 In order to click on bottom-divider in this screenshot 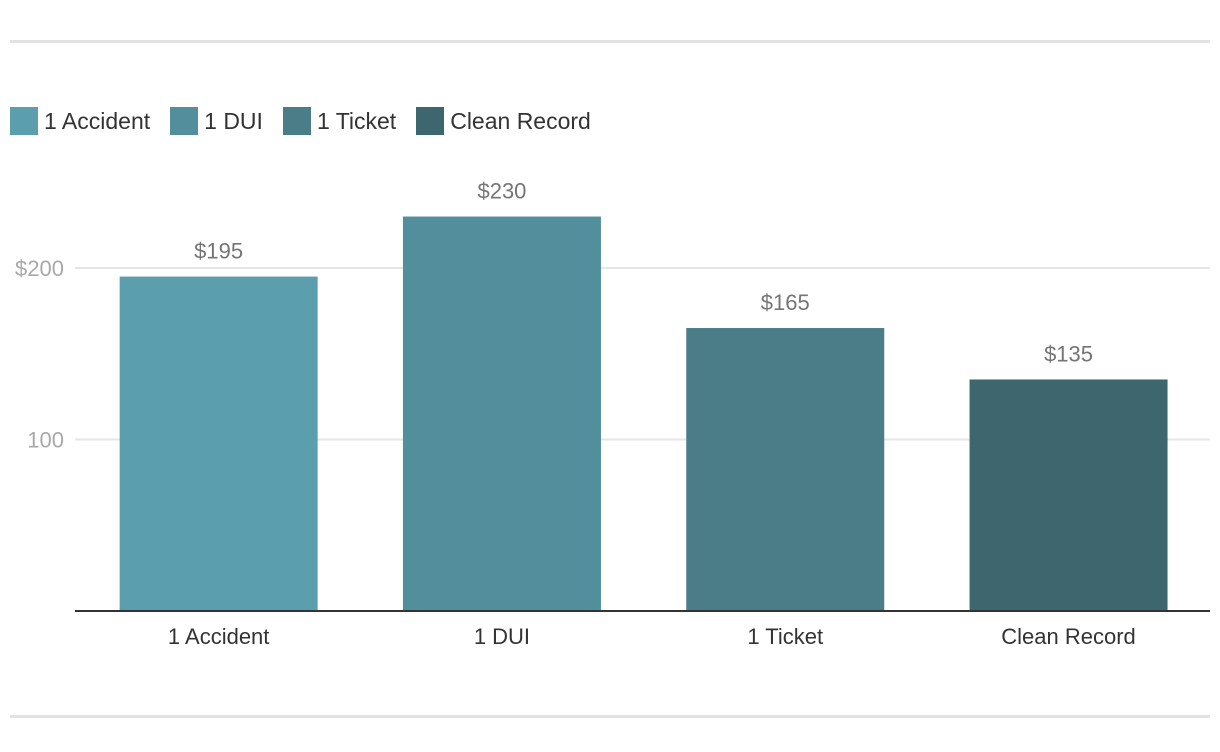, I will do `click(610, 716)`.